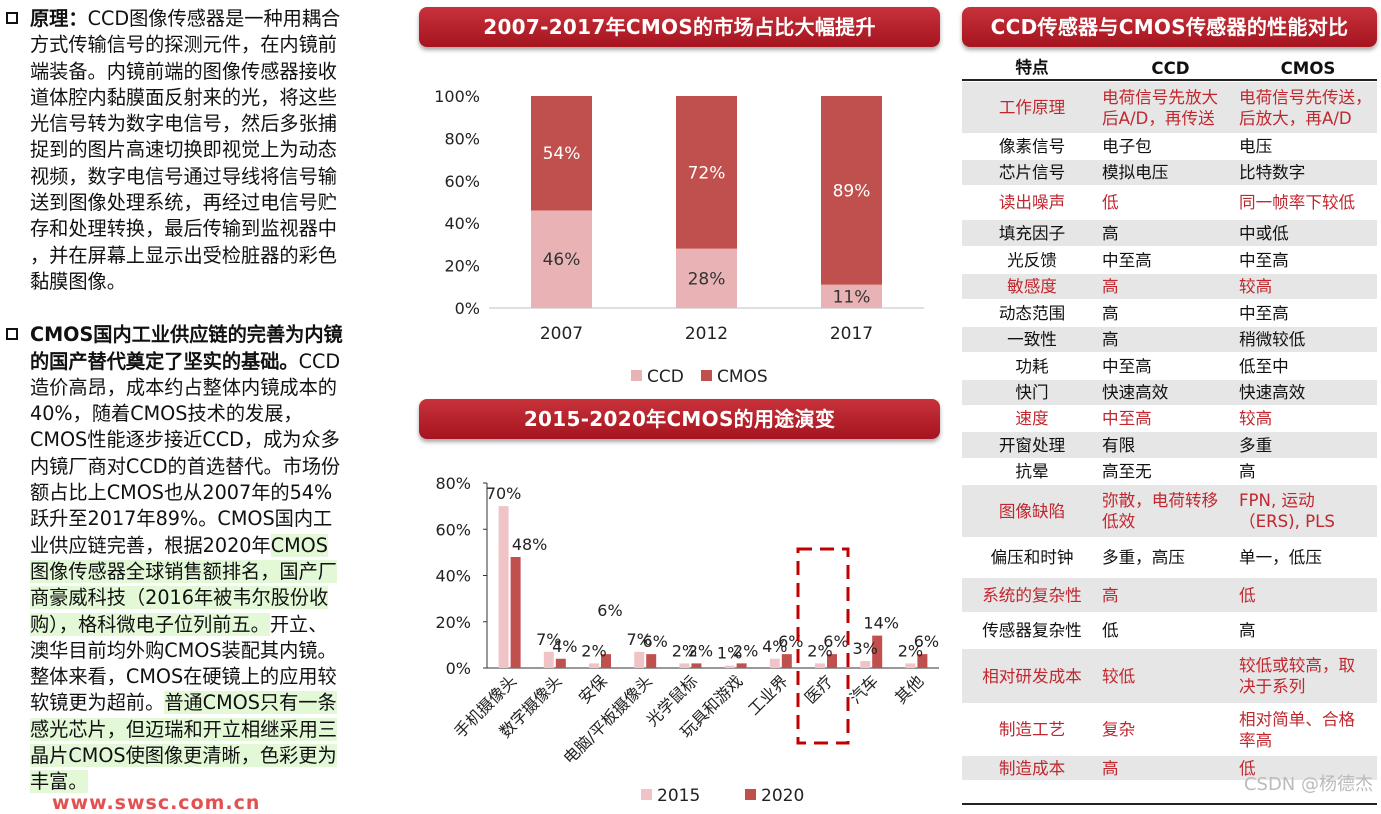 The image size is (1381, 814). What do you see at coordinates (782, 796) in the screenshot?
I see `legend-label: 2020` at bounding box center [782, 796].